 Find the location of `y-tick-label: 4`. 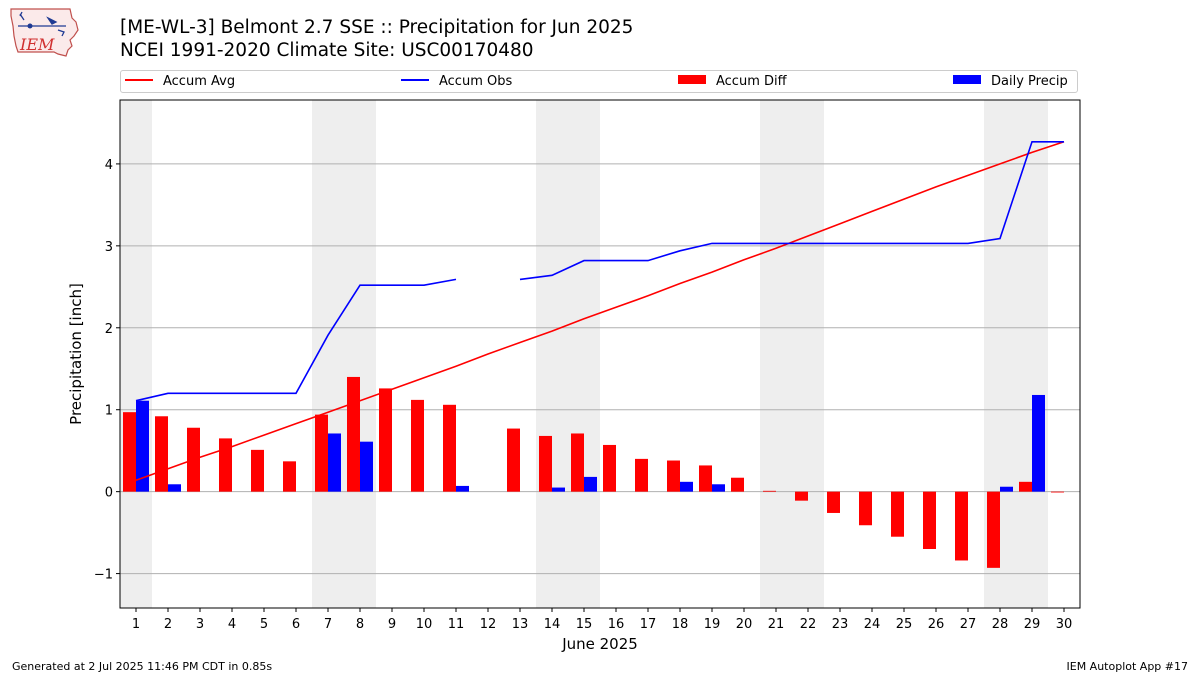

y-tick-label: 4 is located at coordinates (109, 165).